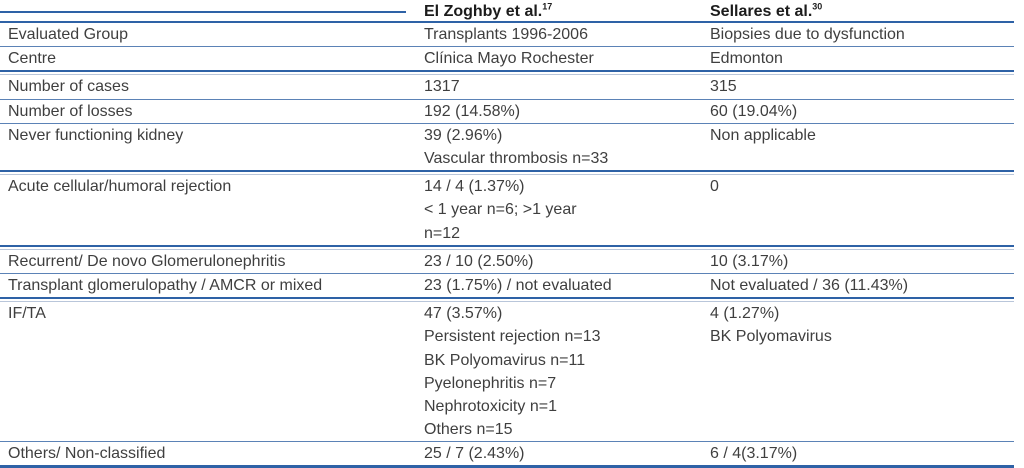 Image resolution: width=1024 pixels, height=468 pixels. What do you see at coordinates (754, 111) in the screenshot?
I see `cell-line: 60 (19.04%)` at bounding box center [754, 111].